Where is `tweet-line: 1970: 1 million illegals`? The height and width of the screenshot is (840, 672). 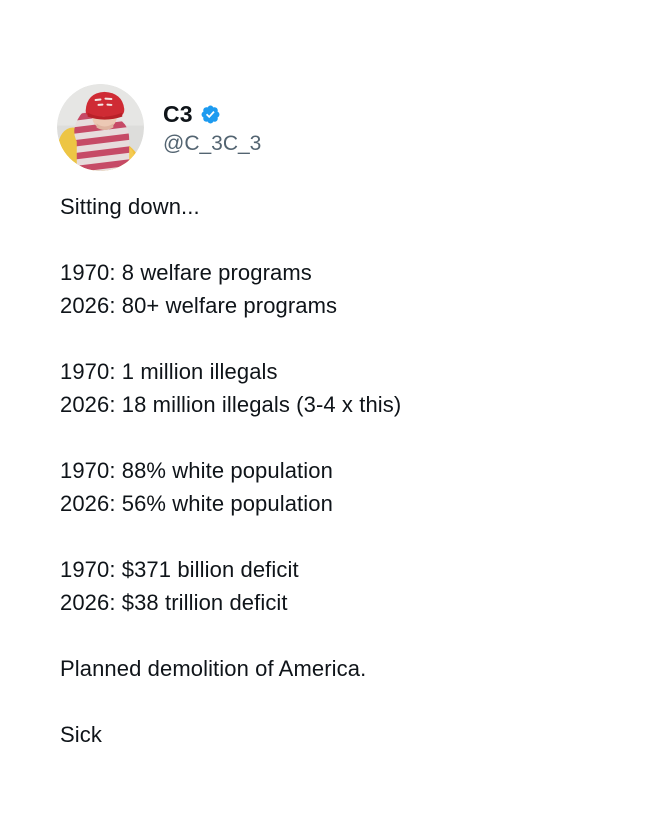 tweet-line: 1970: 1 million illegals is located at coordinates (169, 371).